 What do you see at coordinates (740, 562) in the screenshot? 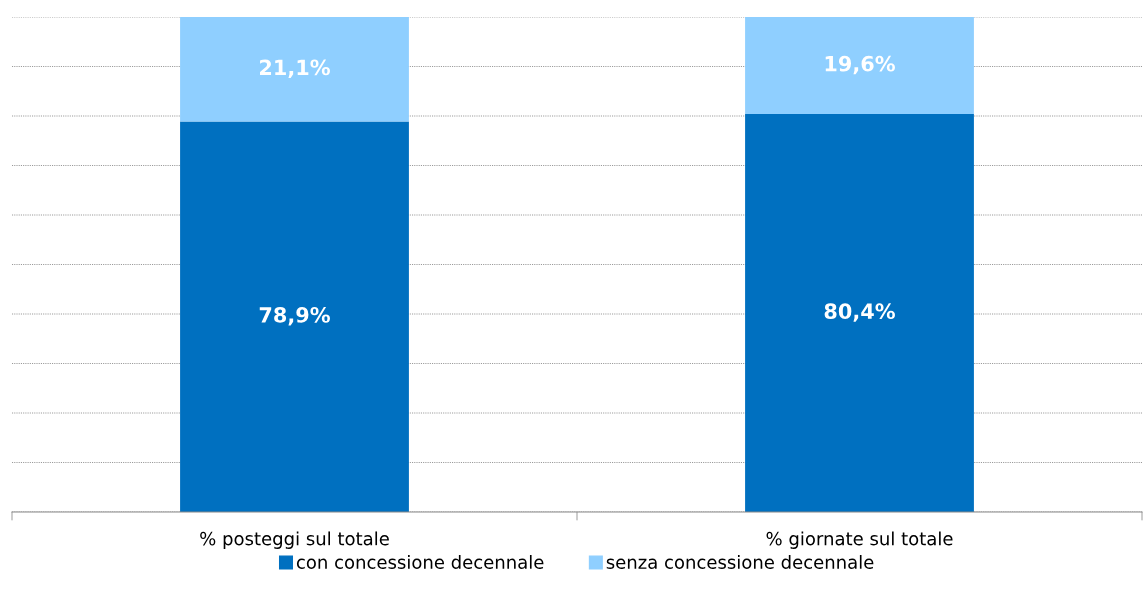
I see `legend-label: senza concessione decennale` at bounding box center [740, 562].